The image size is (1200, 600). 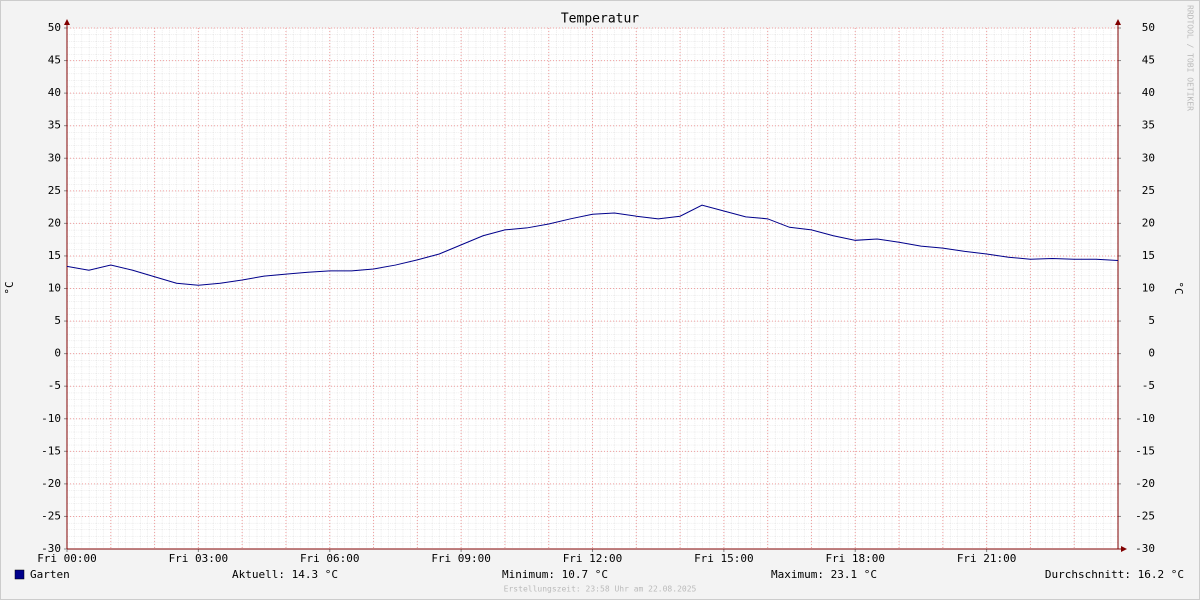 I want to click on y2-tick-label: 10, so click(x=1148, y=288).